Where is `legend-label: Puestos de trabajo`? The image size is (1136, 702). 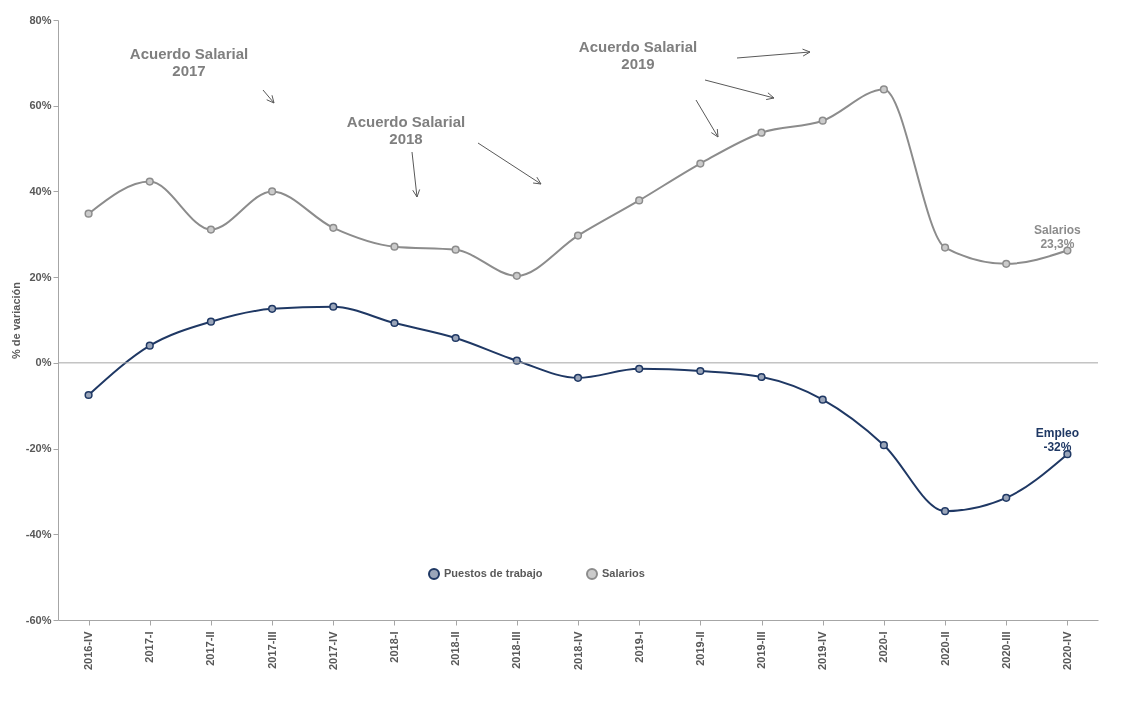
legend-label: Puestos de trabajo is located at coordinates (493, 573).